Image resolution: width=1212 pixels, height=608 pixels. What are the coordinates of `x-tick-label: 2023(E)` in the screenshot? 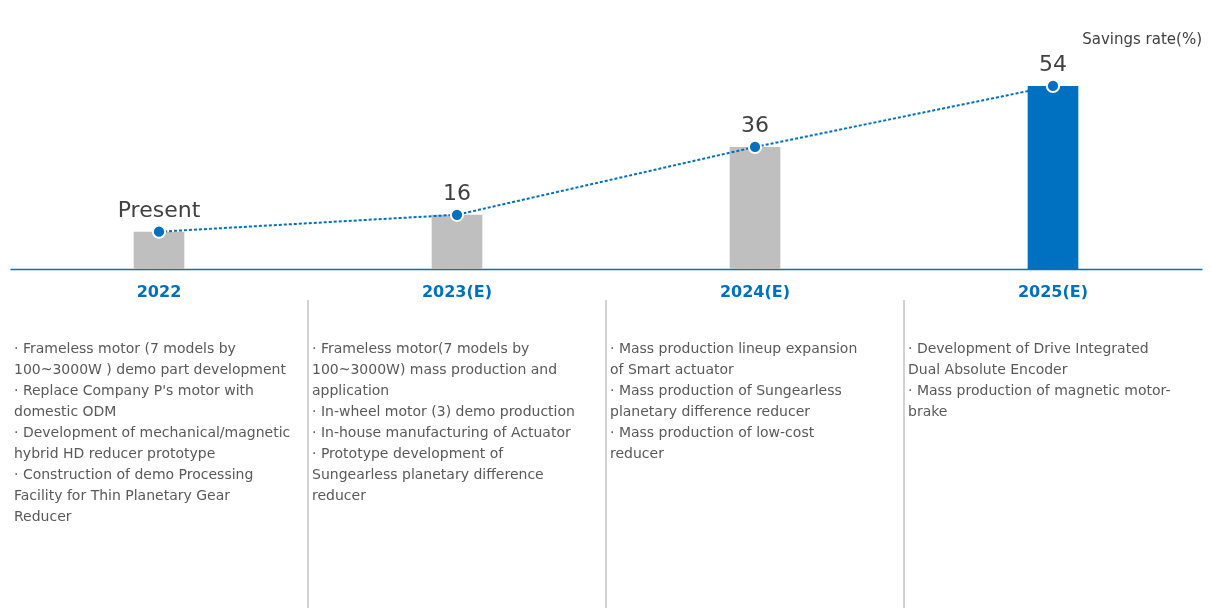 It's located at (457, 291).